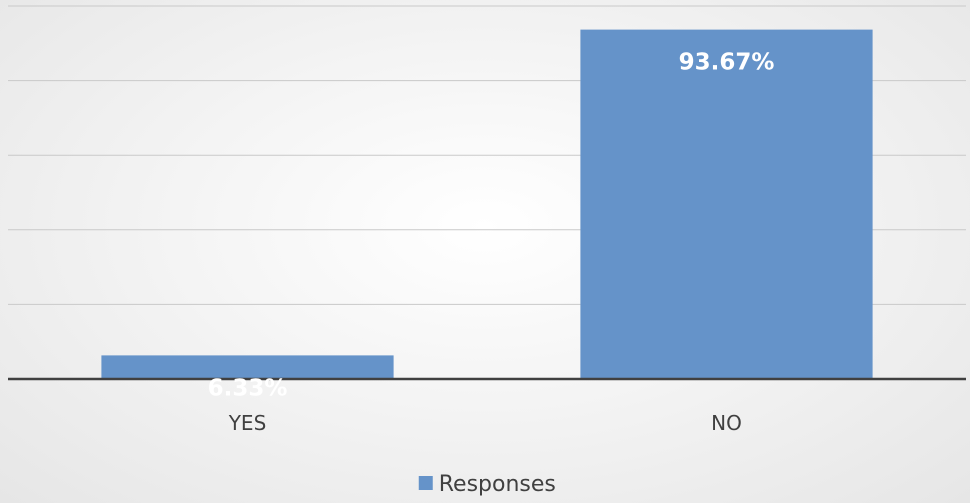  Describe the element at coordinates (247, 423) in the screenshot. I see `x-tick-yes: YES` at that location.